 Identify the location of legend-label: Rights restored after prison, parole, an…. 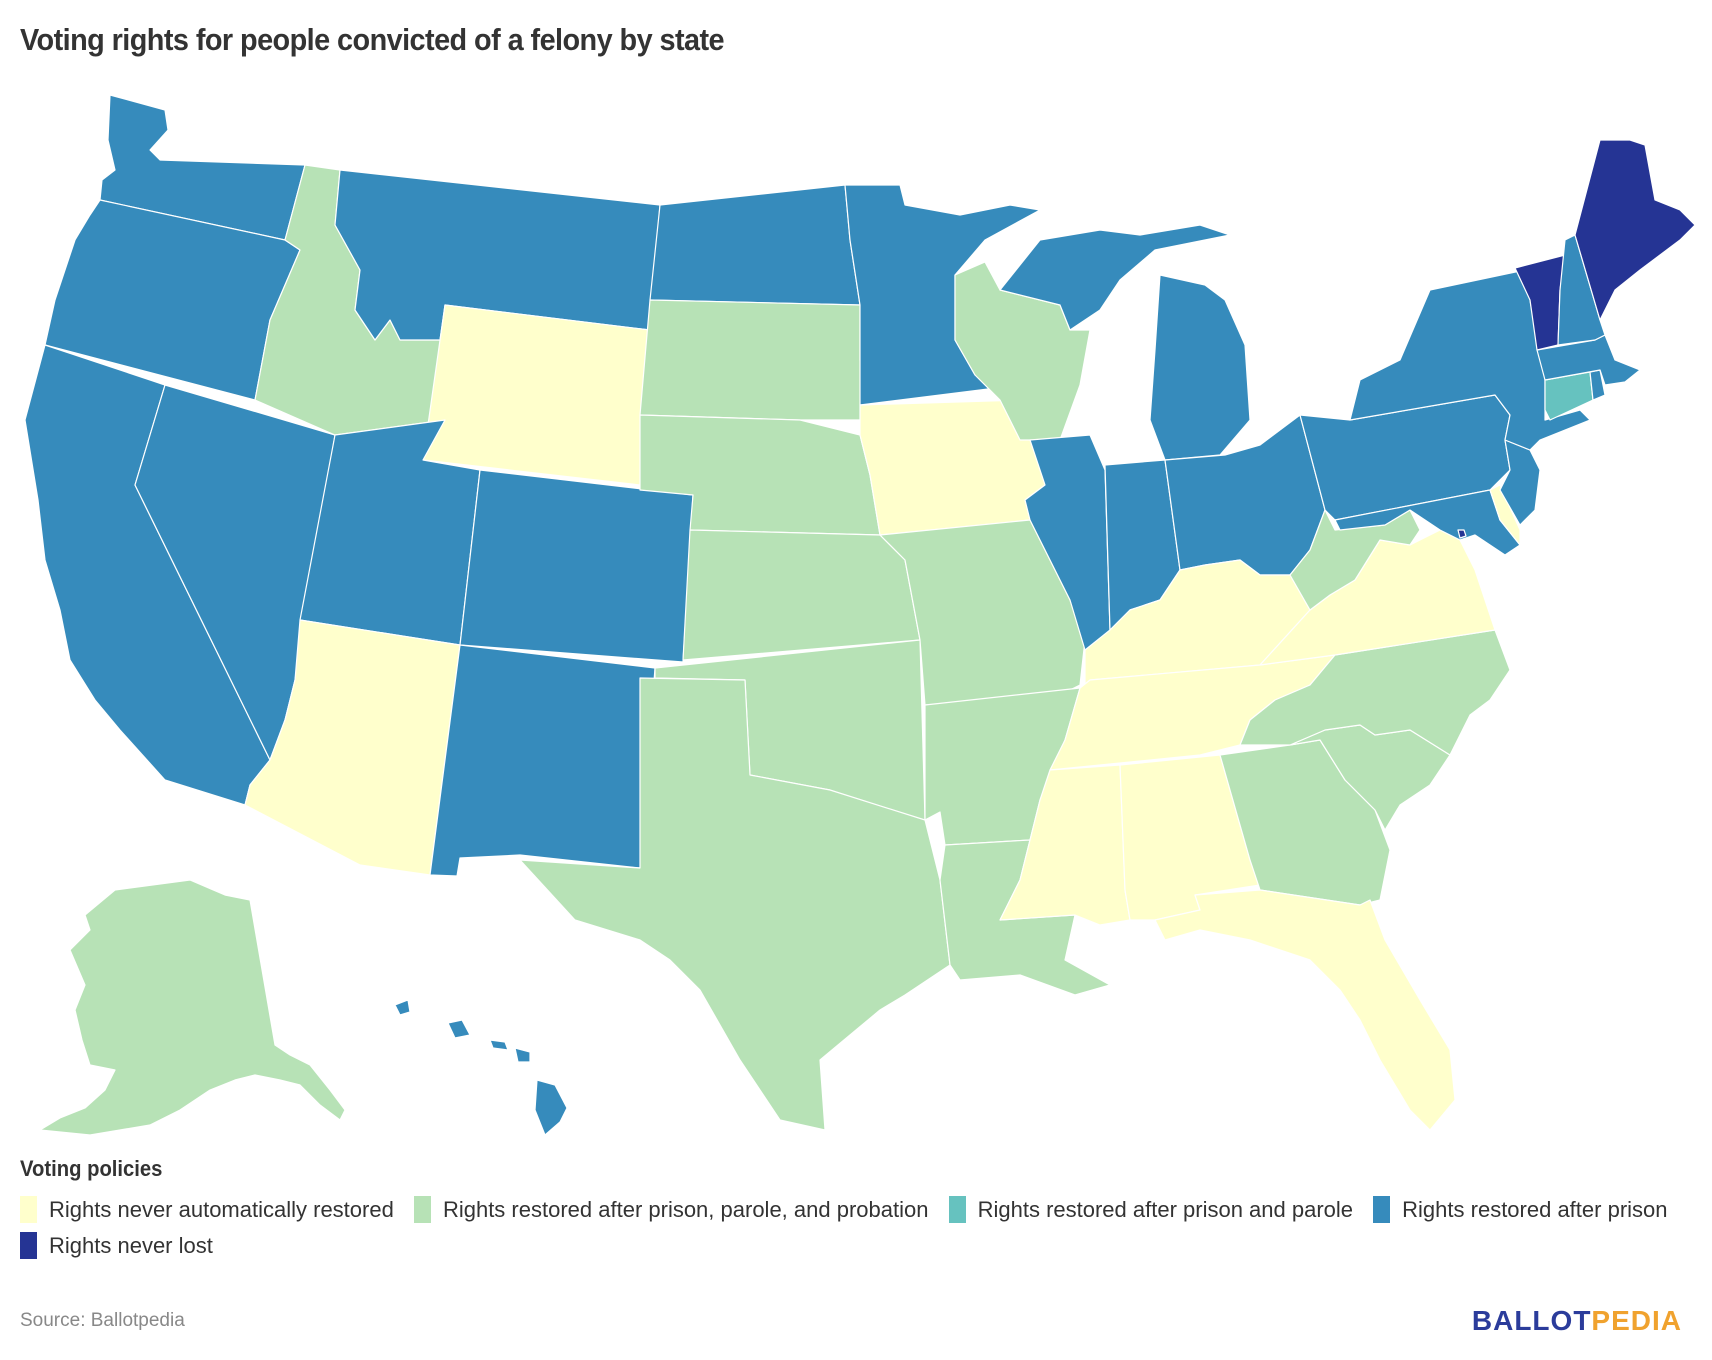
(685, 1209).